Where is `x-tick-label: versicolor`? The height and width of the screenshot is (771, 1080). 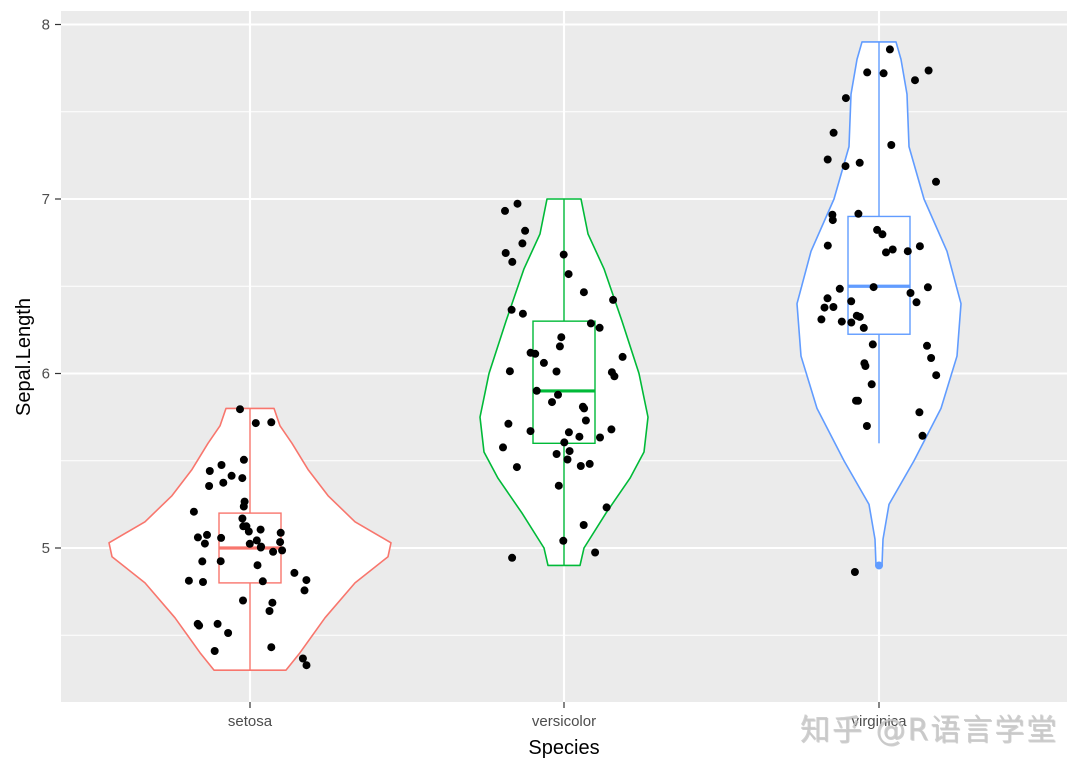
x-tick-label: versicolor is located at coordinates (564, 721).